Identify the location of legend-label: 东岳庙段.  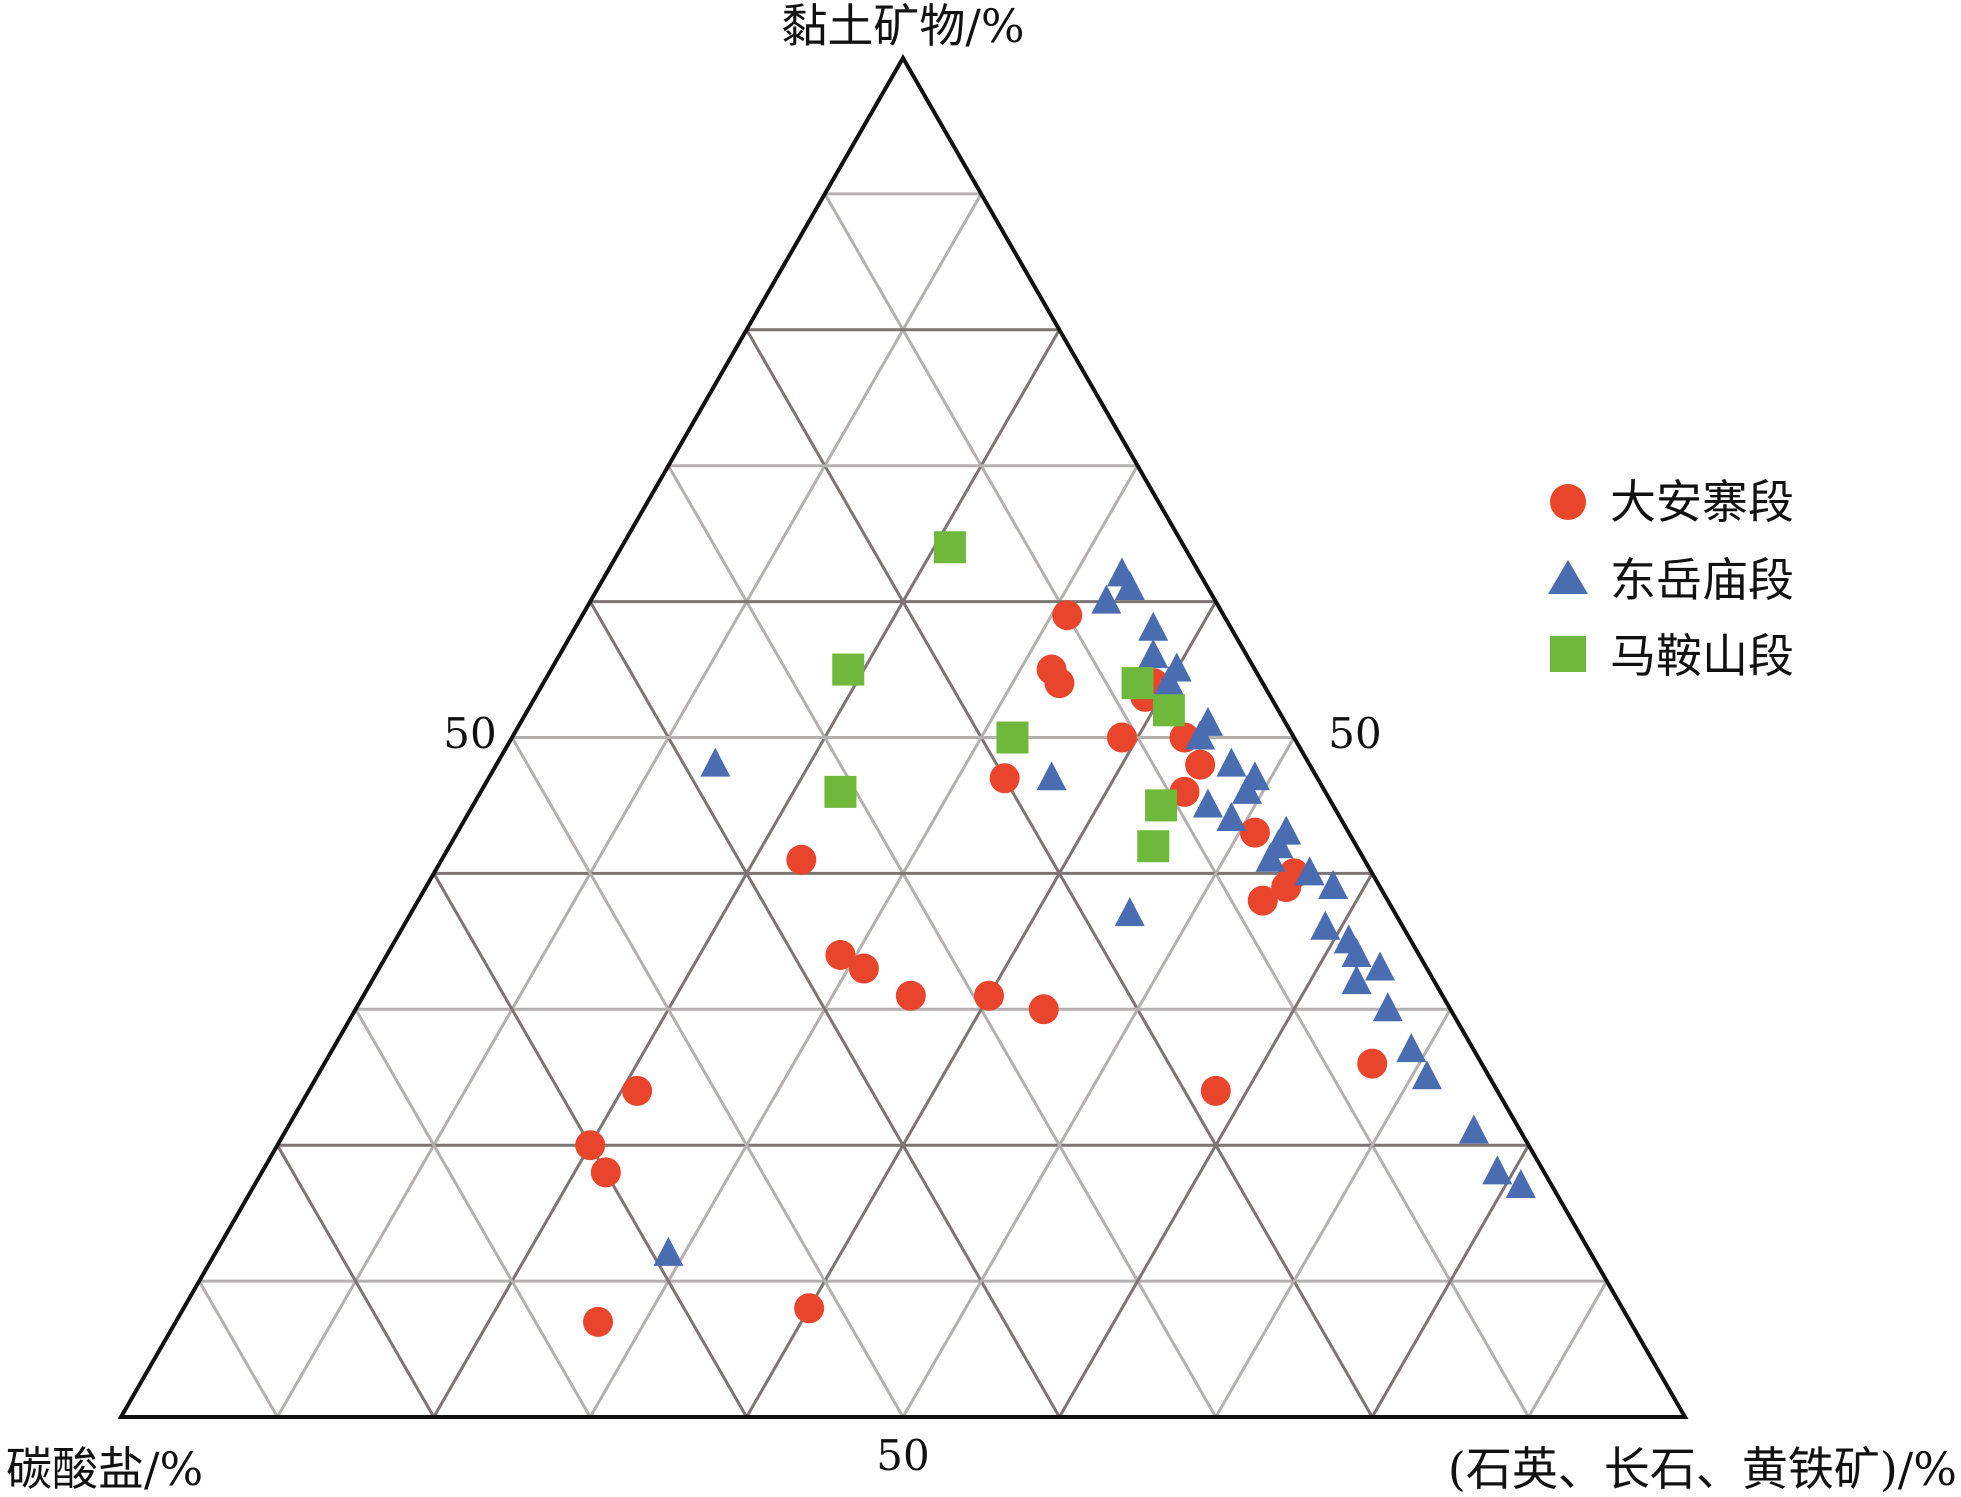
(1702, 580).